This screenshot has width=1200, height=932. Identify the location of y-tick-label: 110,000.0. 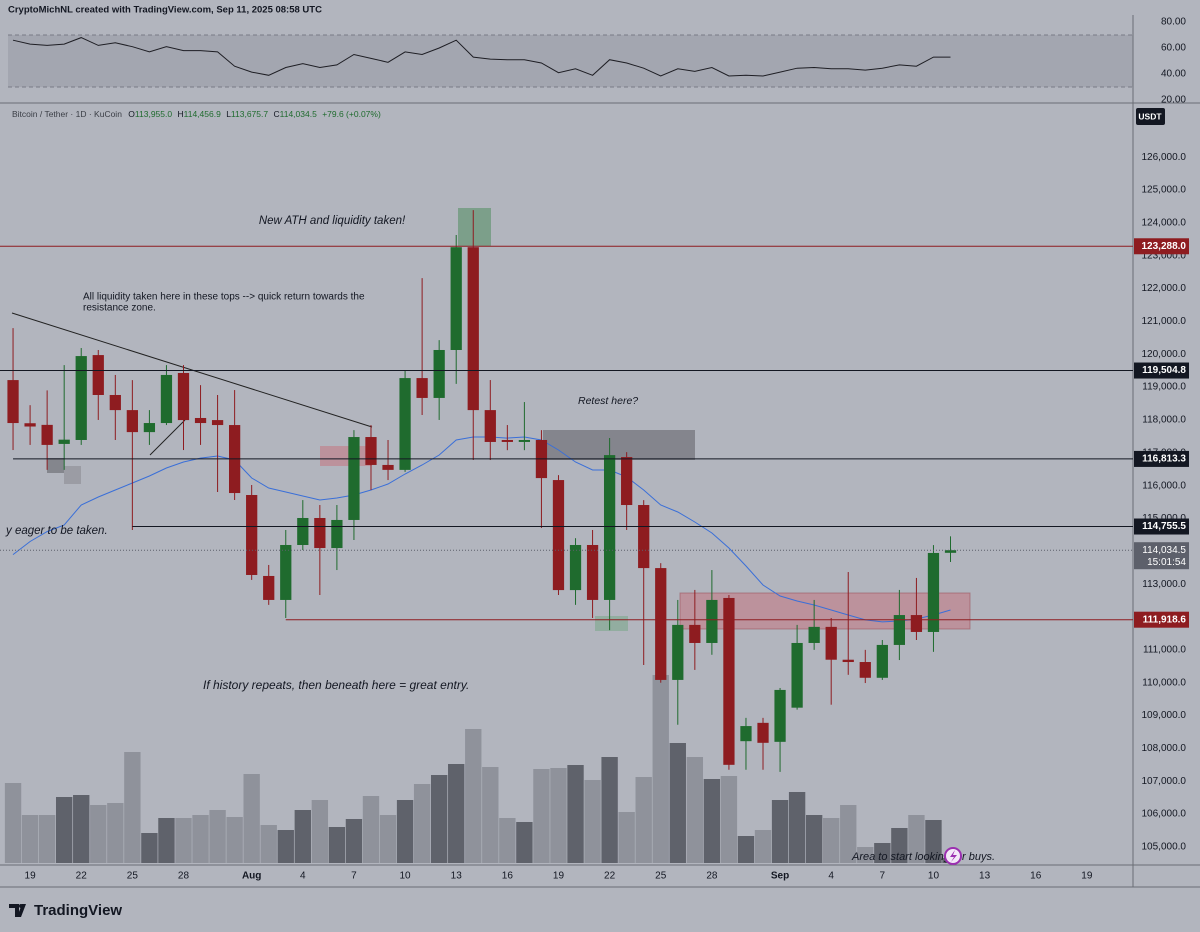
(1164, 682).